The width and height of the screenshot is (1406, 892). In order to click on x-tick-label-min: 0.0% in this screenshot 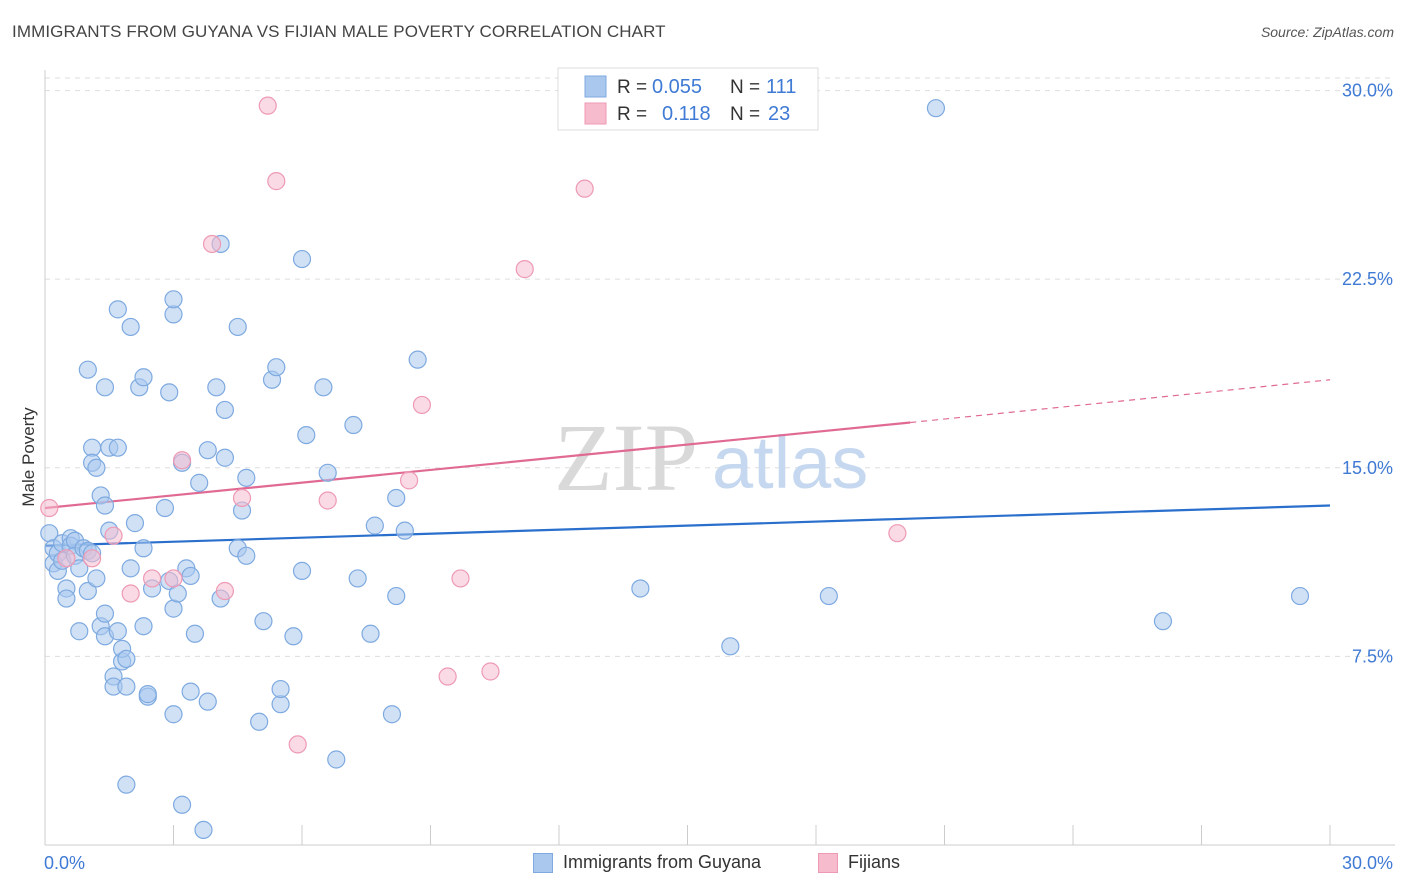, I will do `click(64, 863)`.